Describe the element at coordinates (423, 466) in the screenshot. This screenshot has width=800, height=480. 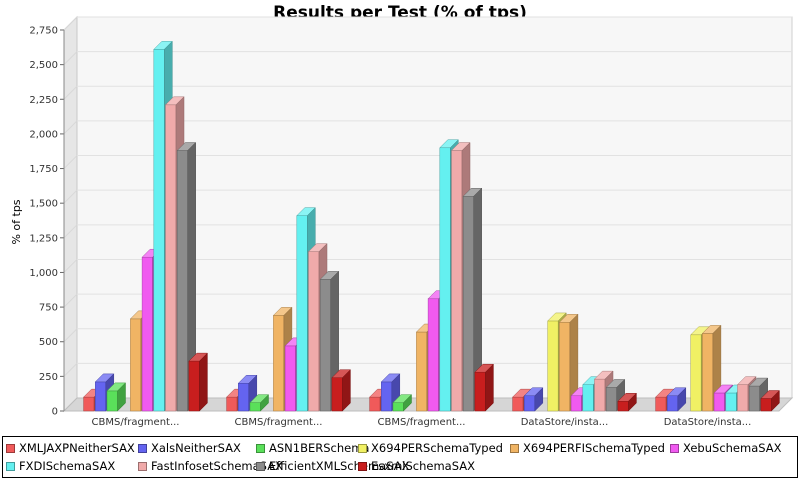
I see `legend-label: EsxmlSchemaSAX` at that location.